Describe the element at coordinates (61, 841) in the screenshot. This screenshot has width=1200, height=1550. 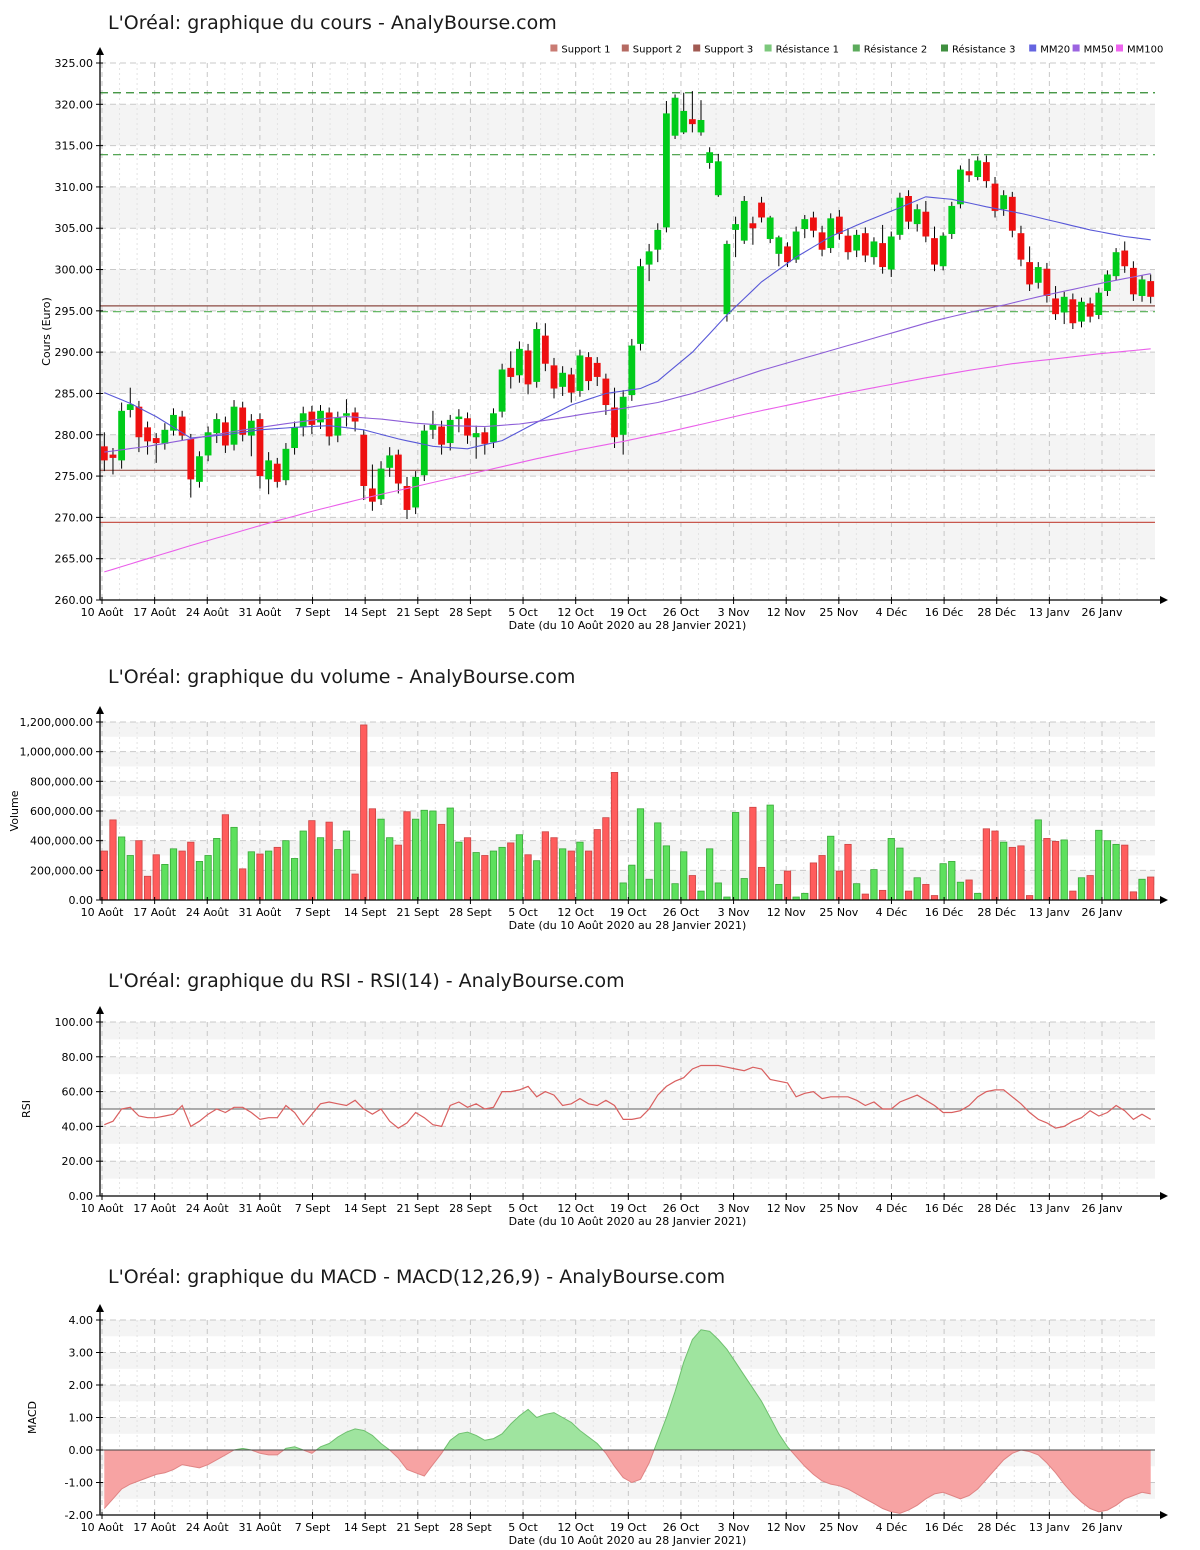
I see `svg-text: 400,000.00` at that location.